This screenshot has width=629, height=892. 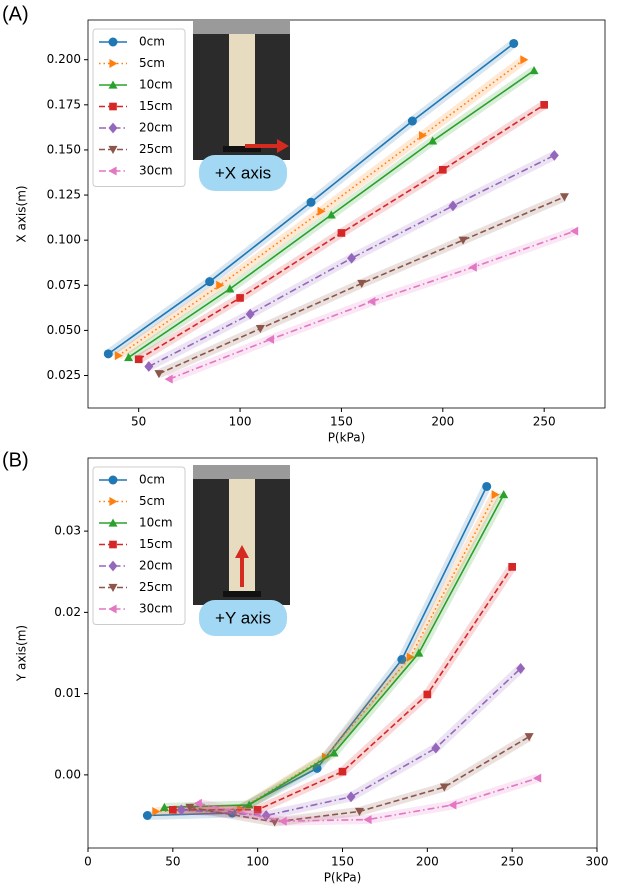 I want to click on y-tick-label: 0.025, so click(x=64, y=375).